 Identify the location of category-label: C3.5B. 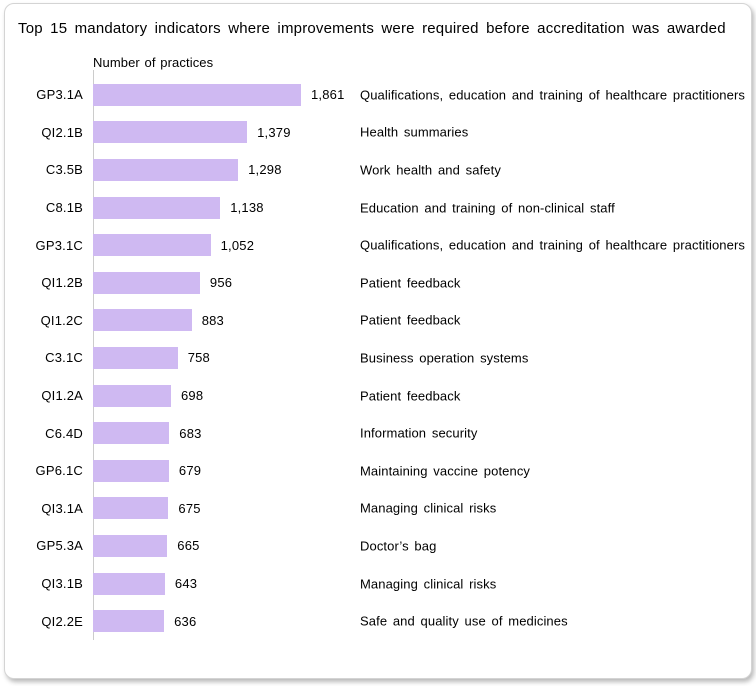
(64, 170).